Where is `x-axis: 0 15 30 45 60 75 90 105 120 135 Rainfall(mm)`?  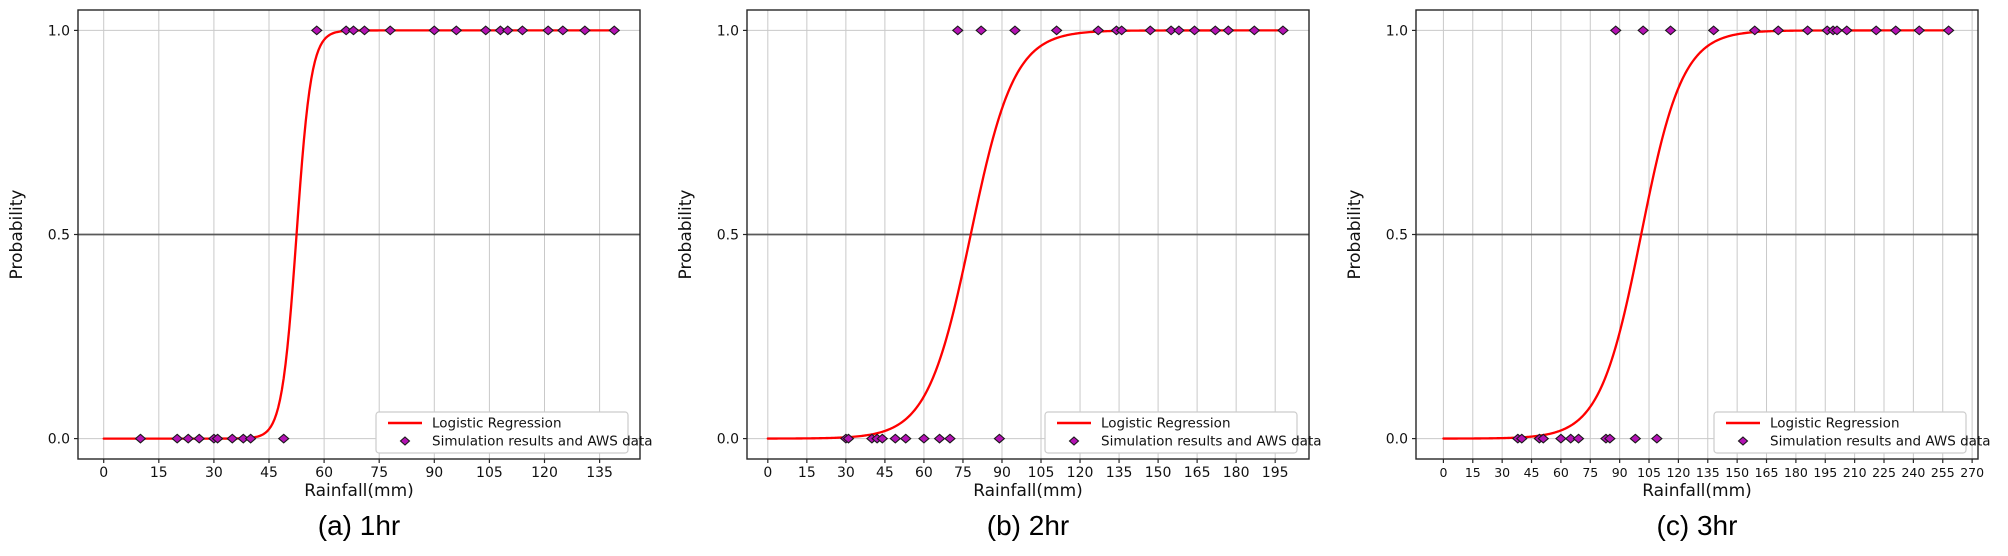 x-axis: 0 15 30 45 60 75 90 105 120 135 Rainfall(mm) is located at coordinates (356, 480).